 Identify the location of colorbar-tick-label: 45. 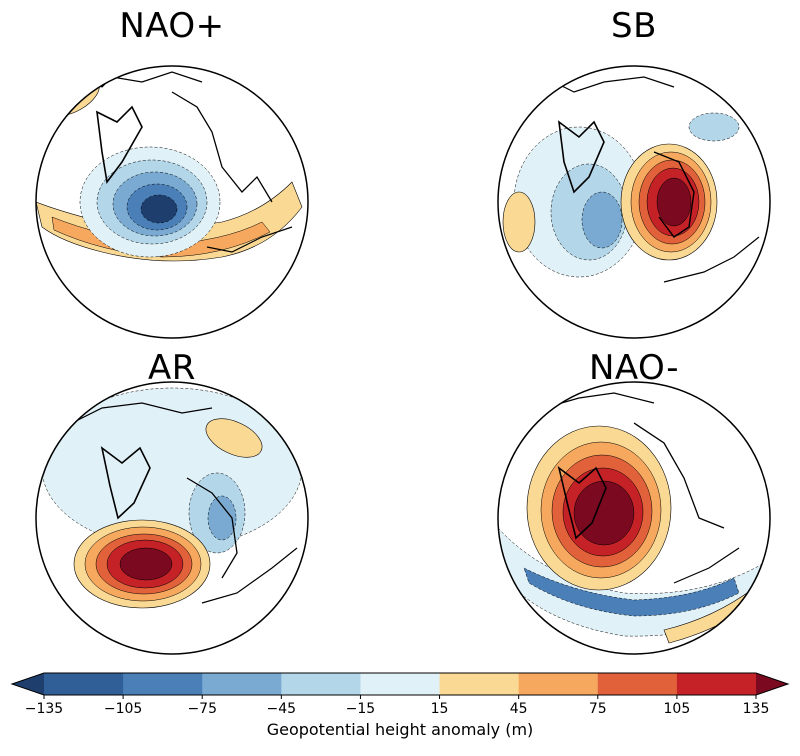
(519, 709).